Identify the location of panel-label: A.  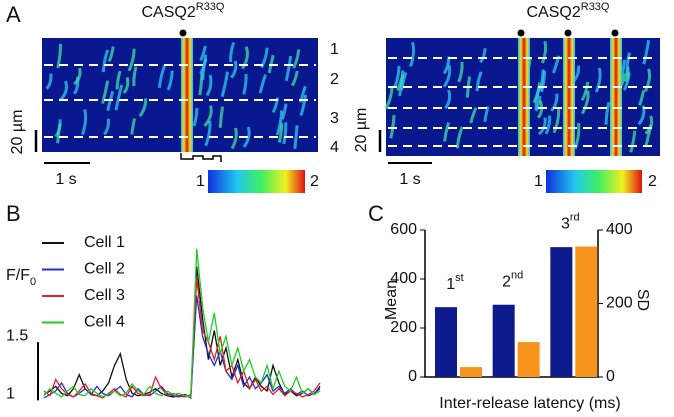
(13, 14).